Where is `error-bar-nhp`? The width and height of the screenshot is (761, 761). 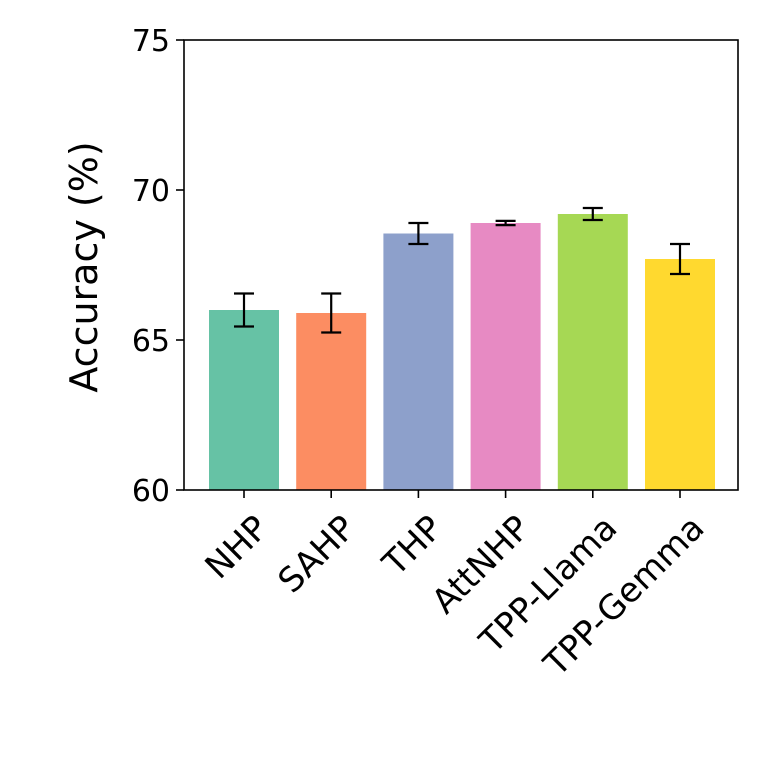 error-bar-nhp is located at coordinates (244, 310).